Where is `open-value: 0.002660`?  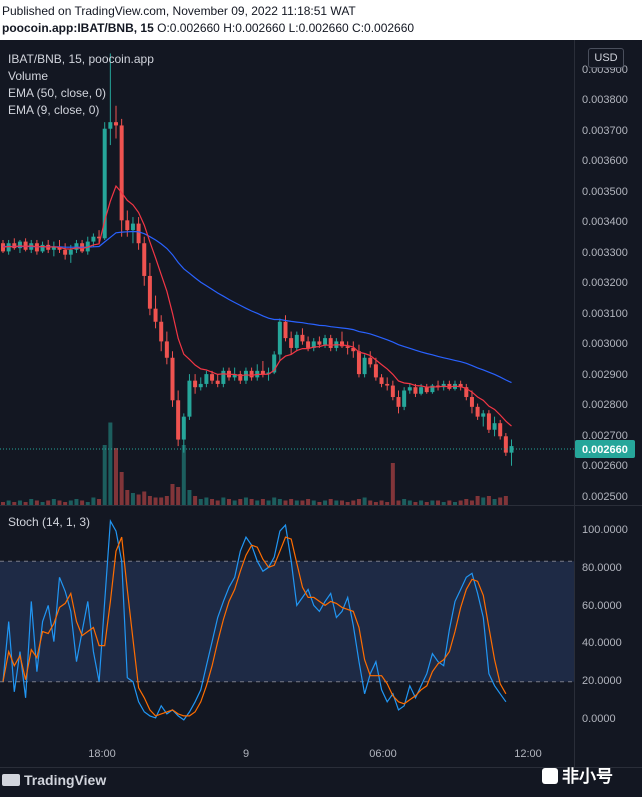 open-value: 0.002660 is located at coordinates (194, 28).